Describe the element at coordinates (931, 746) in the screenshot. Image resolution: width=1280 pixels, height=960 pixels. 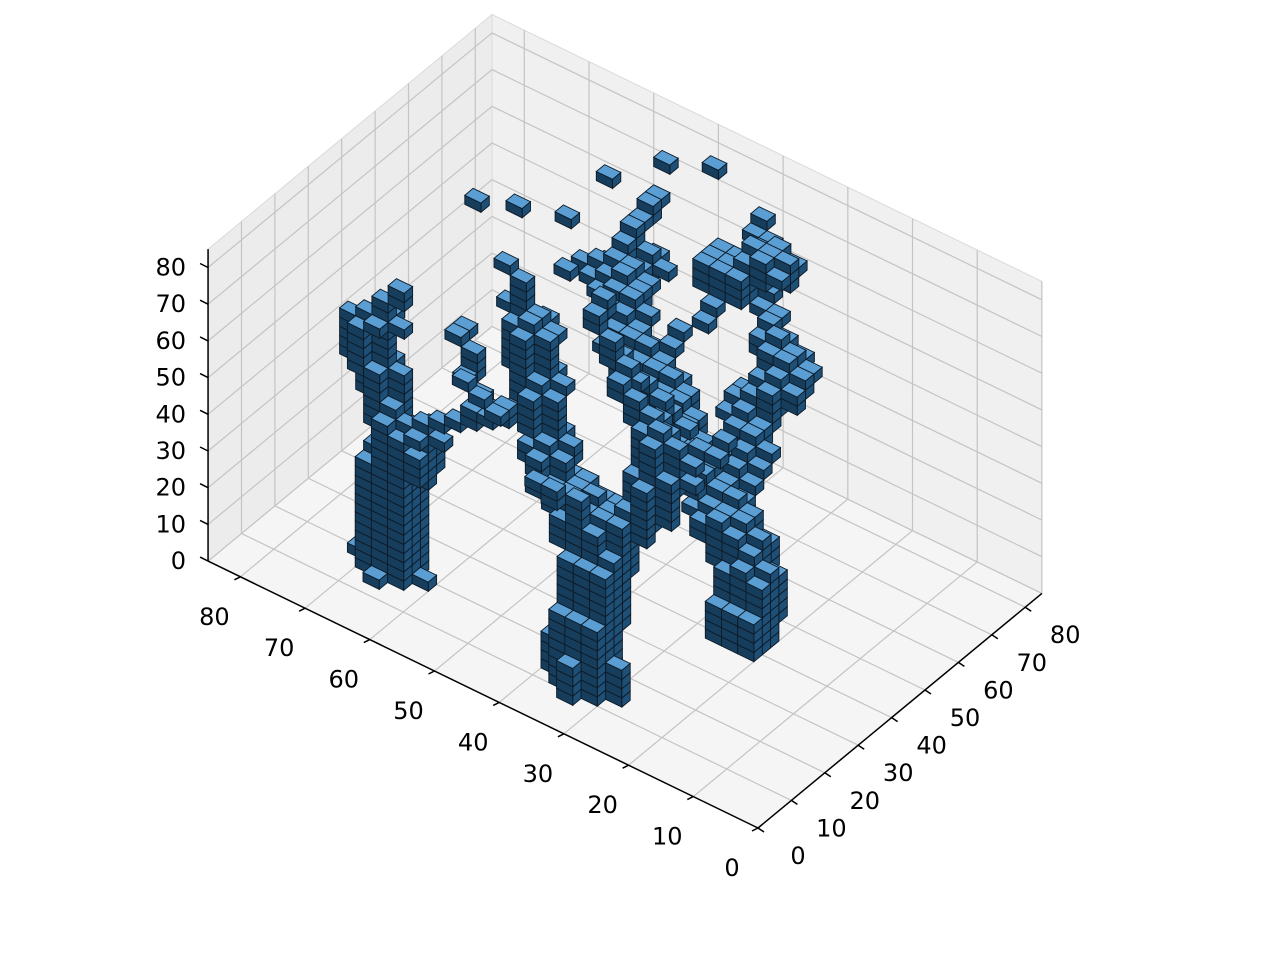
I see `y-tick-label: 40` at that location.